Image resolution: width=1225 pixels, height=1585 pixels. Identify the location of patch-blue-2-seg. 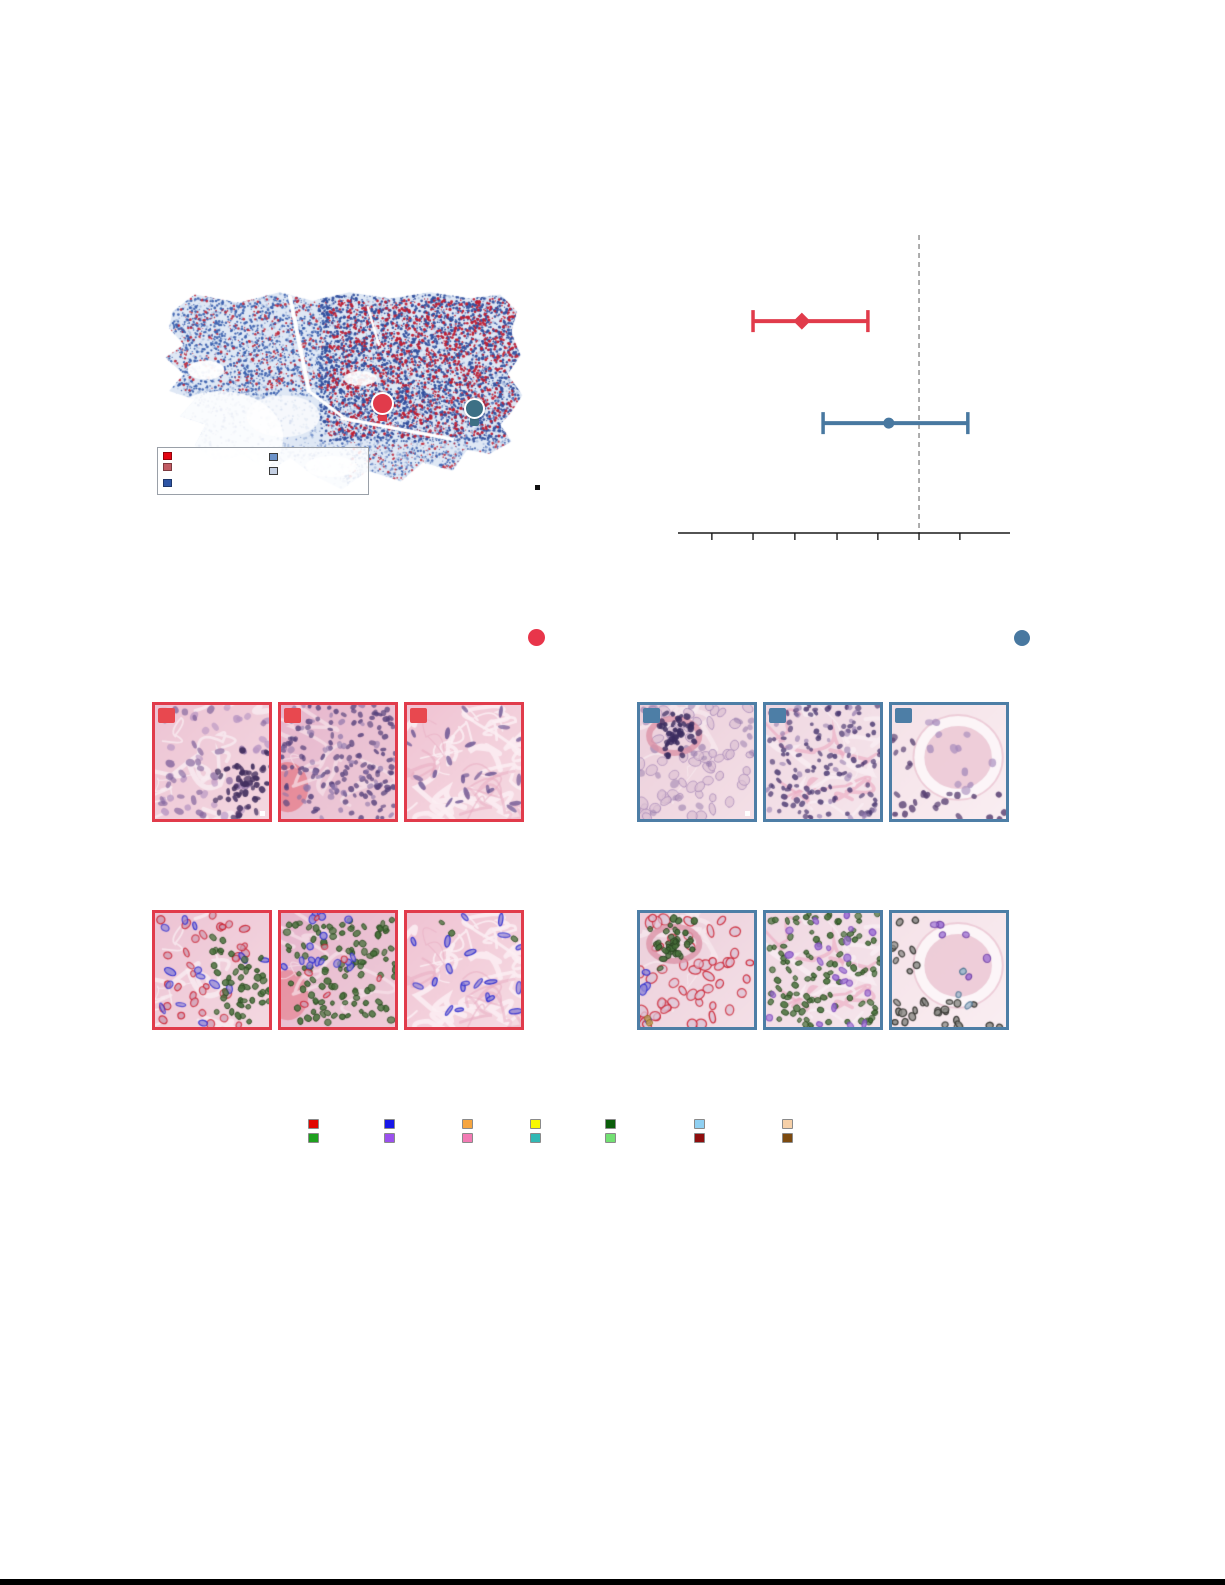
(823, 970).